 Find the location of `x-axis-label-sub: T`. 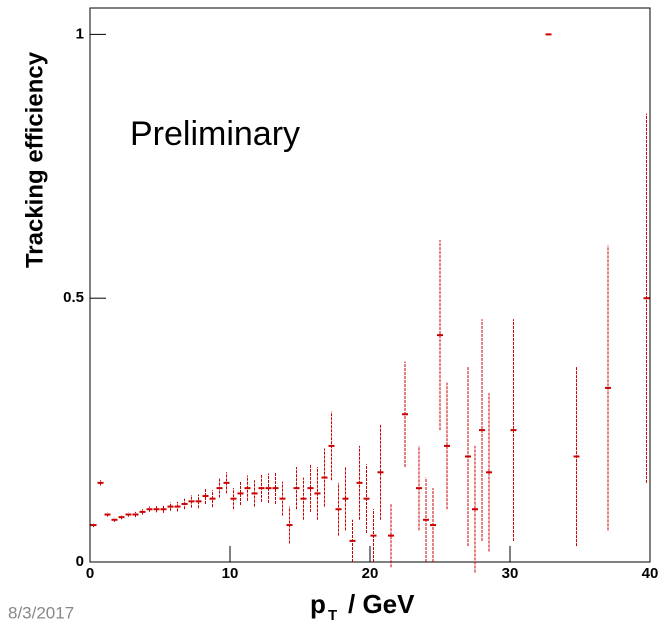

x-axis-label-sub: T is located at coordinates (332, 615).